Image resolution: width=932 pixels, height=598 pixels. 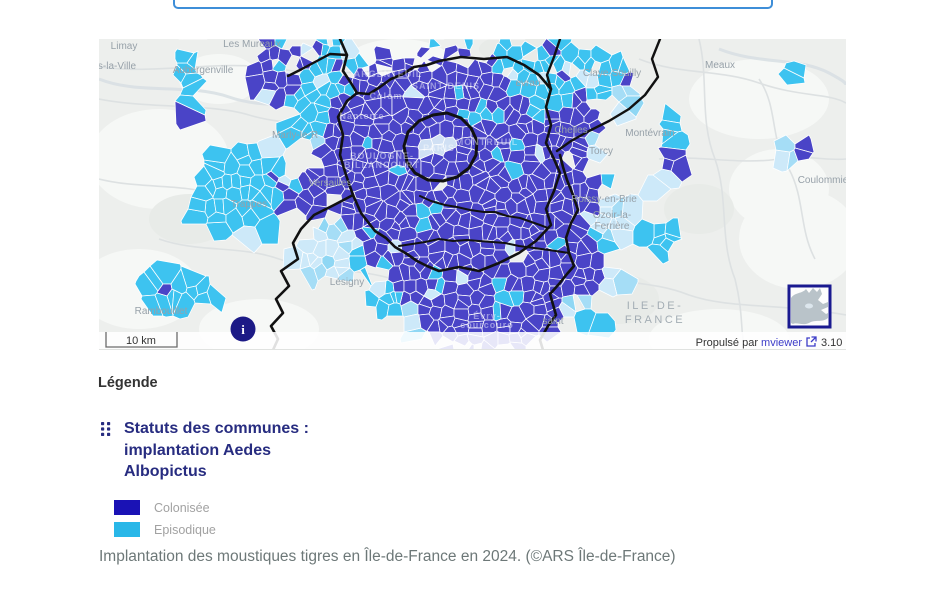 What do you see at coordinates (249, 204) in the screenshot?
I see `svg-text: Trappes` at bounding box center [249, 204].